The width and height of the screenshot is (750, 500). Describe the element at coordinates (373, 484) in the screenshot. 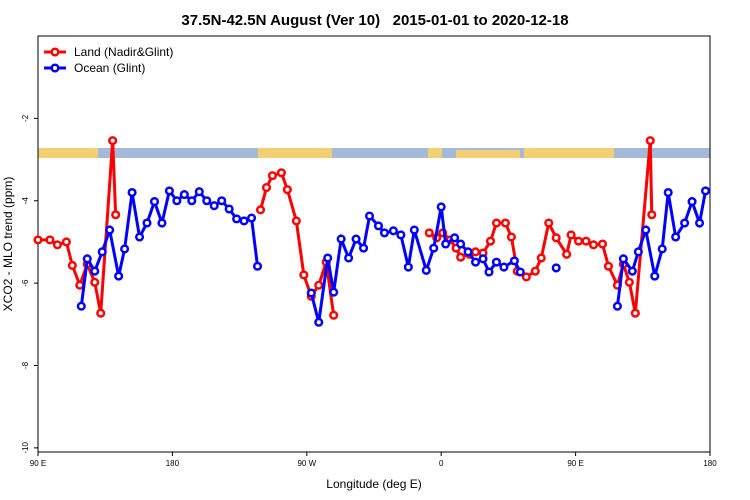

I see `x-axis-label: Longitude (deg E)` at that location.